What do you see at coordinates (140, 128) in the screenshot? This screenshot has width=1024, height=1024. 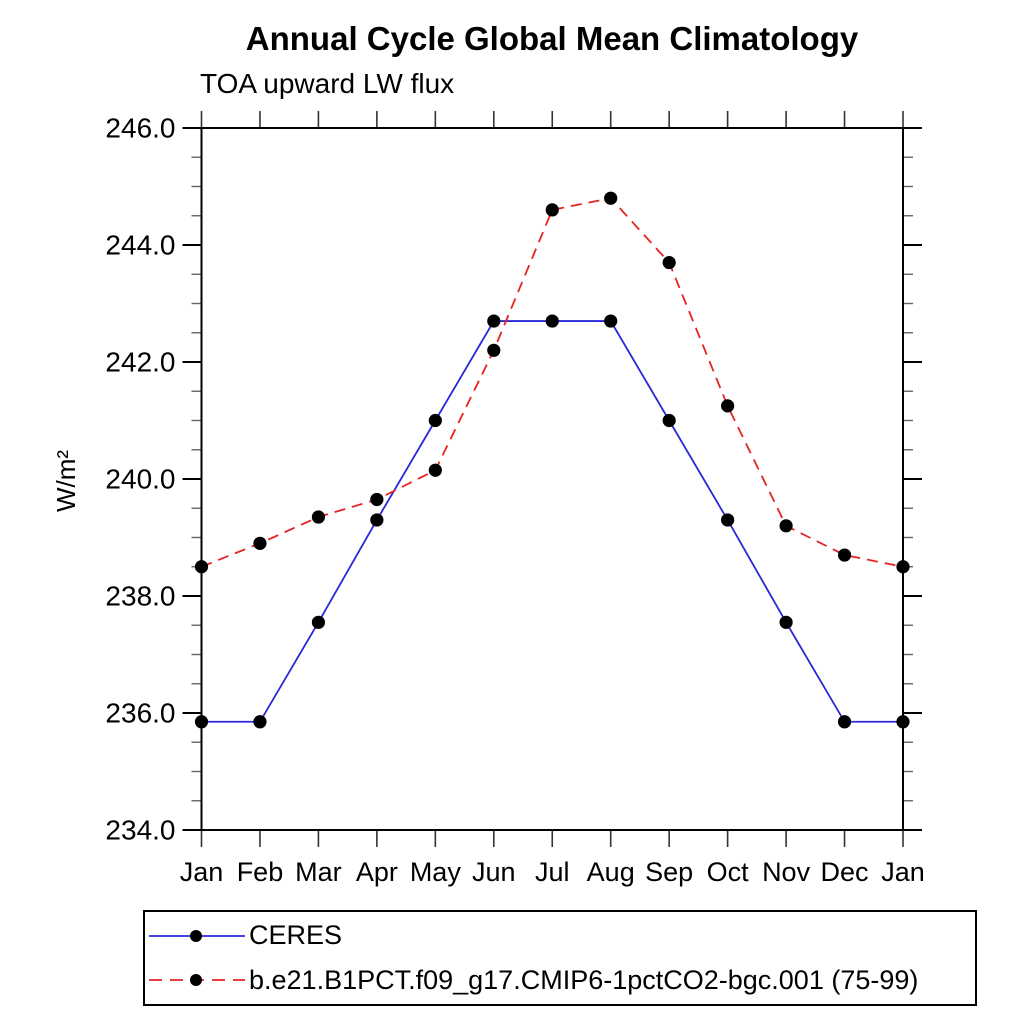 I see `y-tick-label: 246.0` at bounding box center [140, 128].